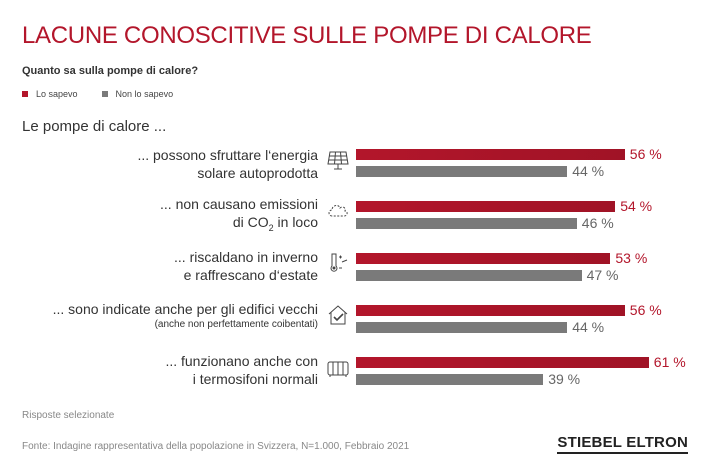  What do you see at coordinates (338, 160) in the screenshot?
I see `solar-panel-icon` at bounding box center [338, 160].